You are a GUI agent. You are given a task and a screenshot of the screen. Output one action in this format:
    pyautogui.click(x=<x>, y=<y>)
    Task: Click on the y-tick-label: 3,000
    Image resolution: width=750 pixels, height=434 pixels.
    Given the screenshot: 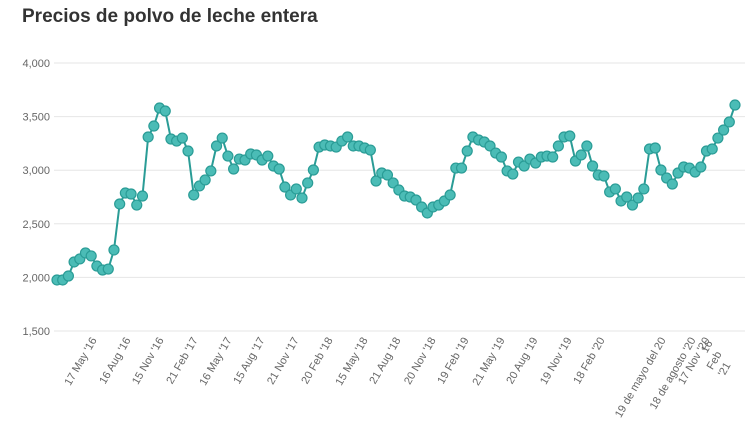 What is the action you would take?
    pyautogui.click(x=36, y=171)
    